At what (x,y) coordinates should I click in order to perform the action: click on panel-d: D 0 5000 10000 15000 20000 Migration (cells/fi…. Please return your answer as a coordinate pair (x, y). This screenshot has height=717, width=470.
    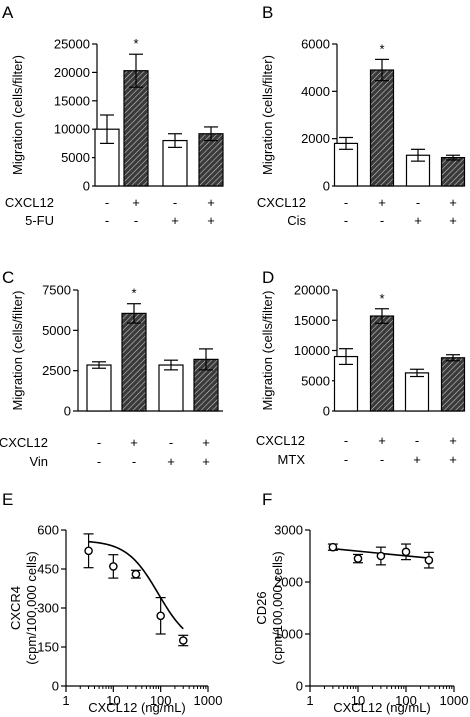
    Looking at the image, I should click on (361, 367).